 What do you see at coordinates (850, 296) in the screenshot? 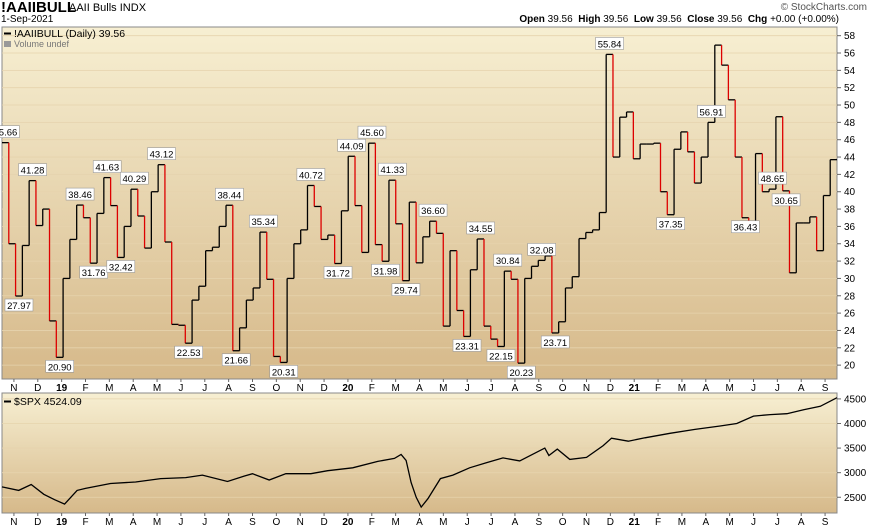
I see `main-y-tick-label: 28` at bounding box center [850, 296].